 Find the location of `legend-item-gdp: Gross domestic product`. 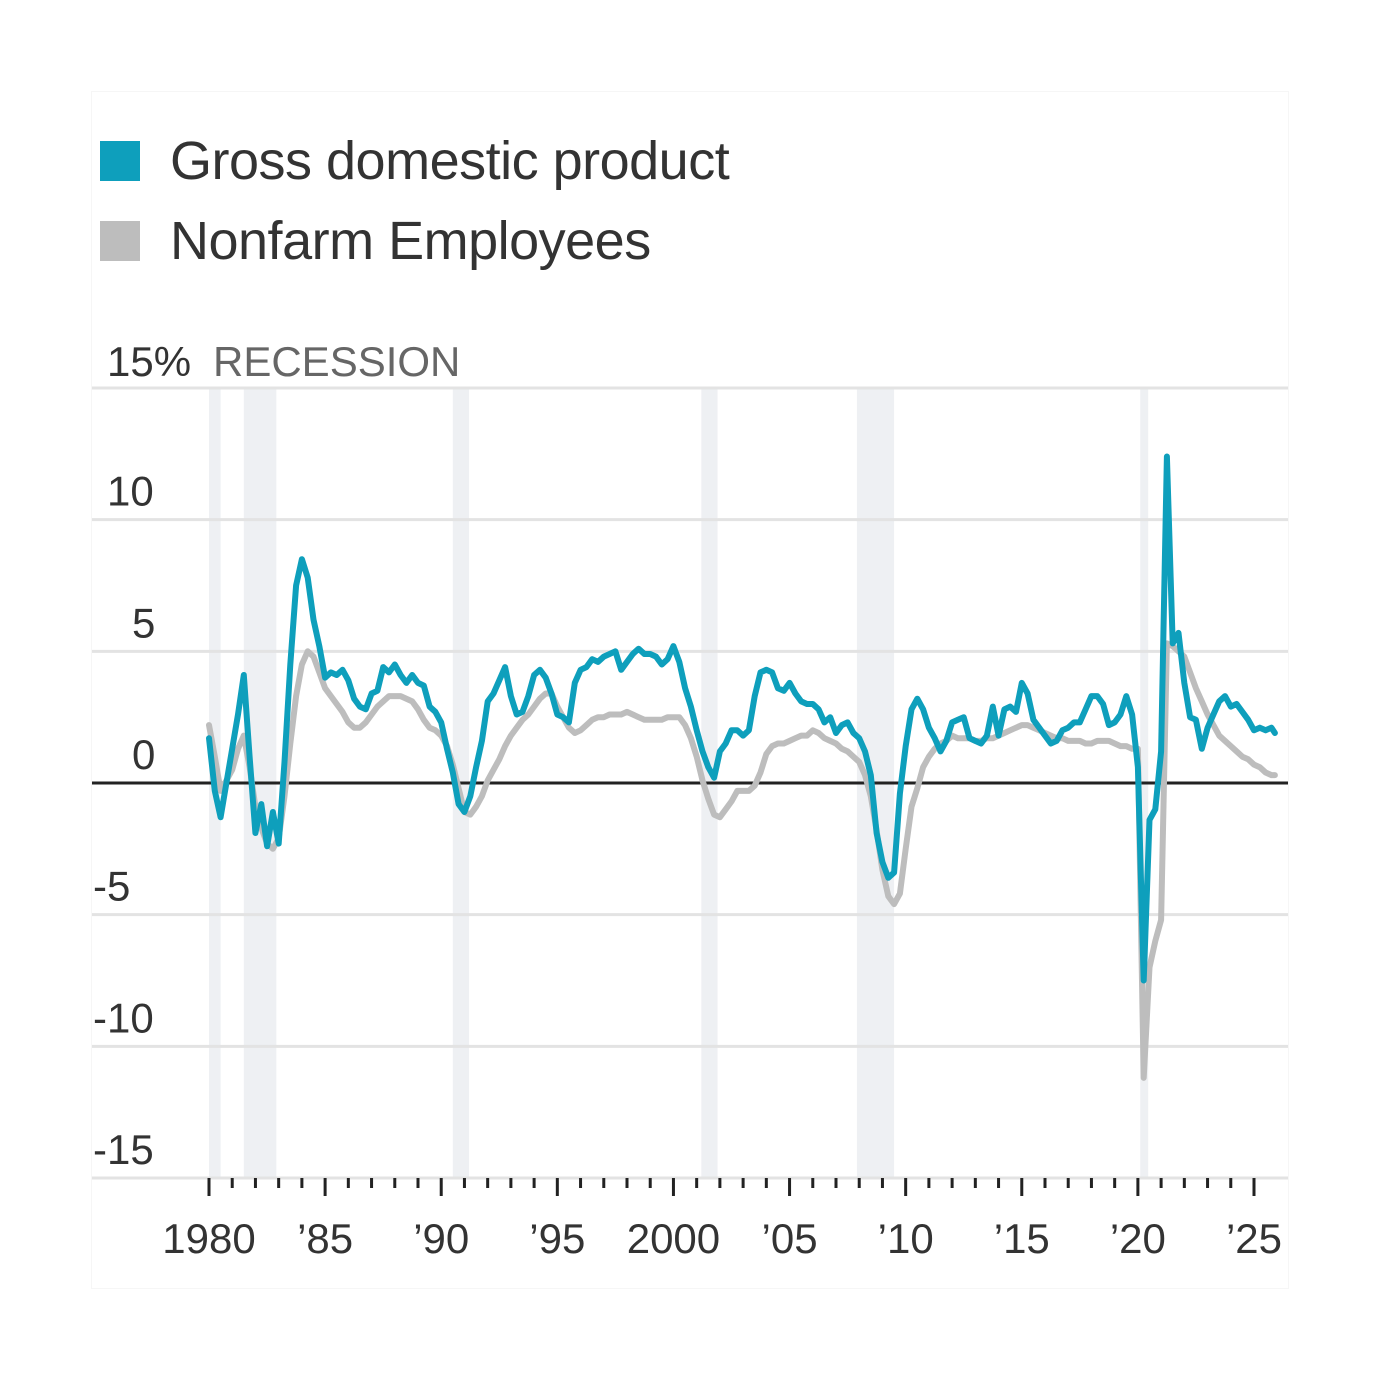

legend-item-gdp: Gross domestic product is located at coordinates (415, 161).